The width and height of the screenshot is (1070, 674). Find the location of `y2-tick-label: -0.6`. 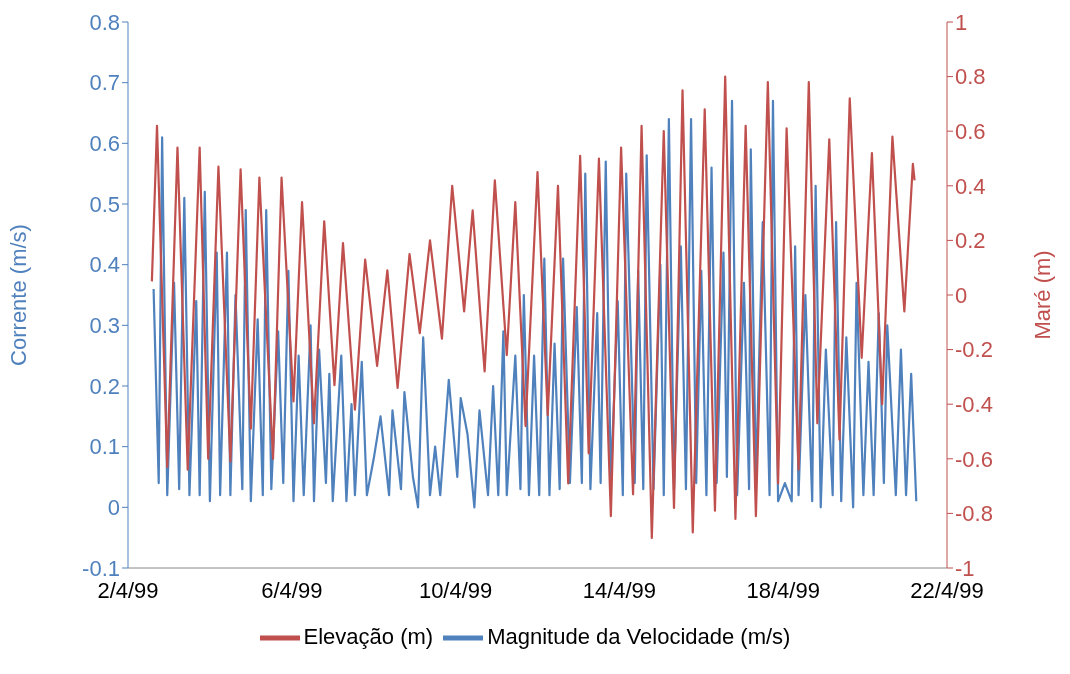

y2-tick-label: -0.6 is located at coordinates (974, 459).